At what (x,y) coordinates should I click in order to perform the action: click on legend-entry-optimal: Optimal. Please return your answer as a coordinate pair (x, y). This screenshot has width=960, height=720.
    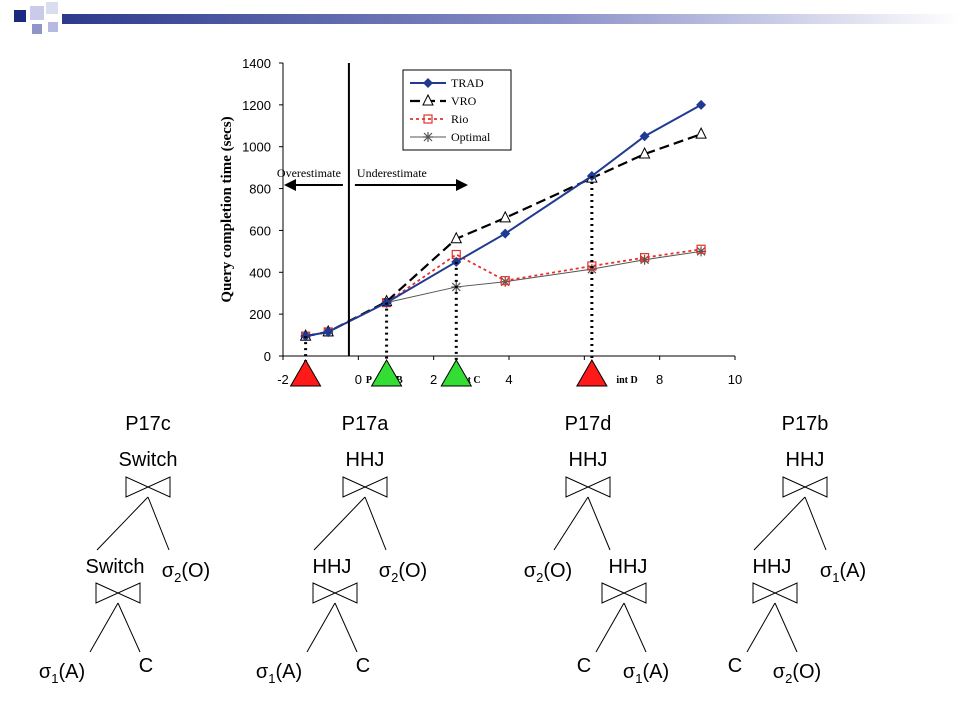
    Looking at the image, I should click on (450, 137).